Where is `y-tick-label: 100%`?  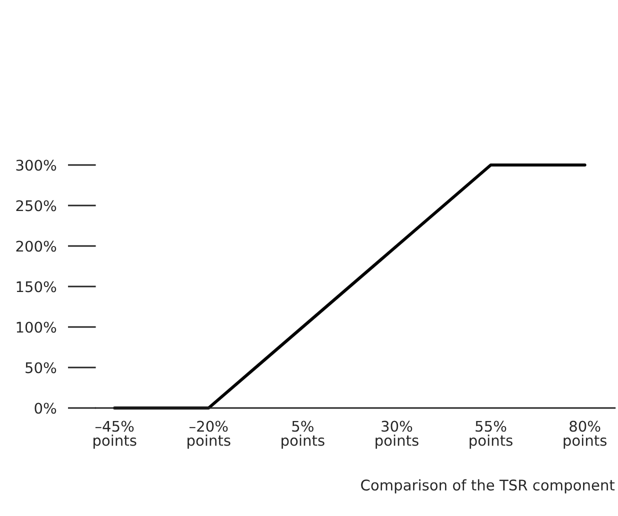 y-tick-label: 100% is located at coordinates (36, 327).